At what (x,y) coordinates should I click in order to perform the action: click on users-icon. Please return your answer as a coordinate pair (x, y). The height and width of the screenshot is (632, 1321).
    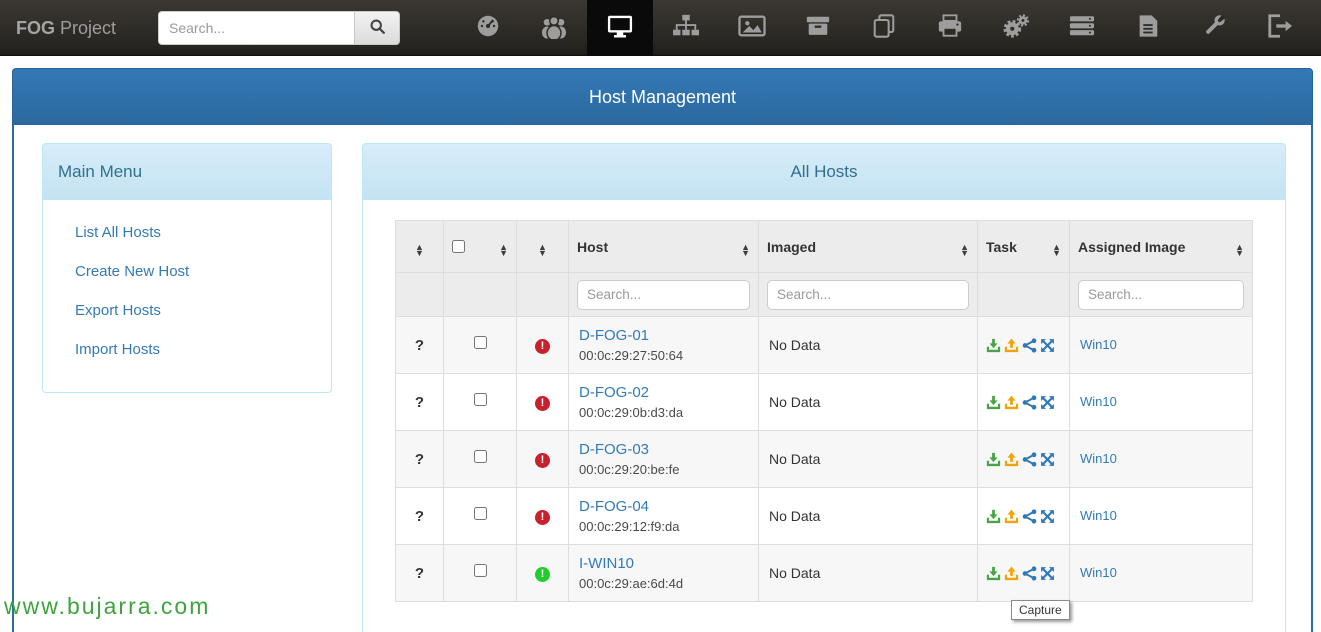
    Looking at the image, I should click on (554, 28).